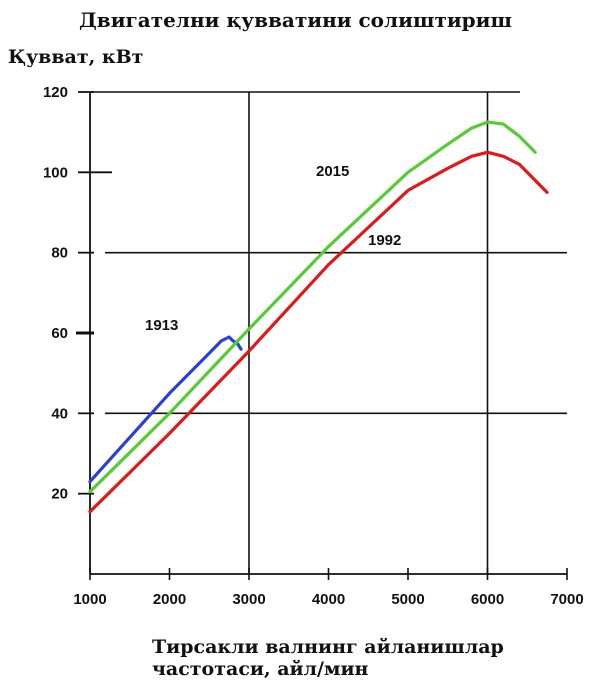 The width and height of the screenshot is (591, 691). Describe the element at coordinates (487, 599) in the screenshot. I see `x-tick-label-6000: 6000` at that location.